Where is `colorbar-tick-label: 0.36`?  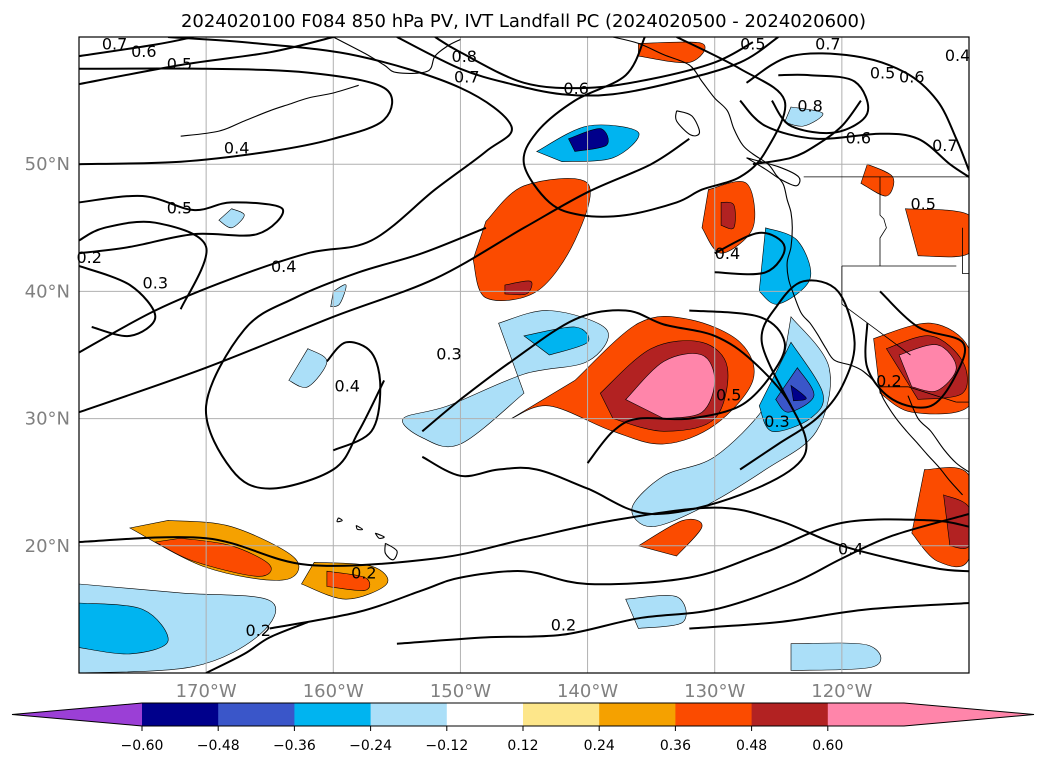 colorbar-tick-label: 0.36 is located at coordinates (675, 746).